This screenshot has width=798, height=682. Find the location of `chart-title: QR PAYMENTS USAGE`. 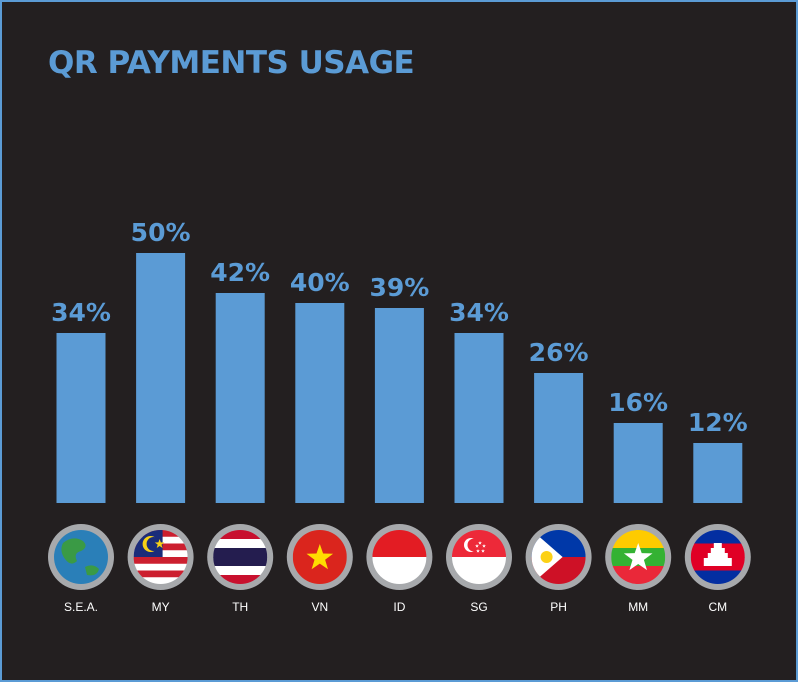

chart-title: QR PAYMENTS USAGE is located at coordinates (231, 63).